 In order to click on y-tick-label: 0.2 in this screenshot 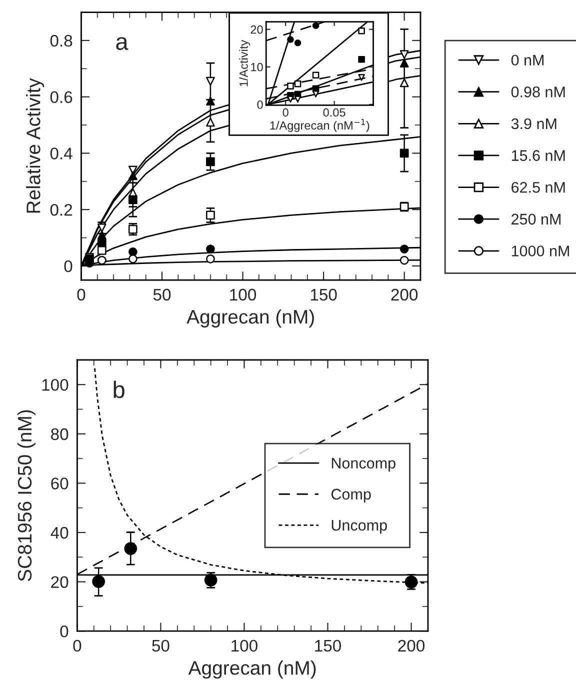, I will do `click(61, 210)`.